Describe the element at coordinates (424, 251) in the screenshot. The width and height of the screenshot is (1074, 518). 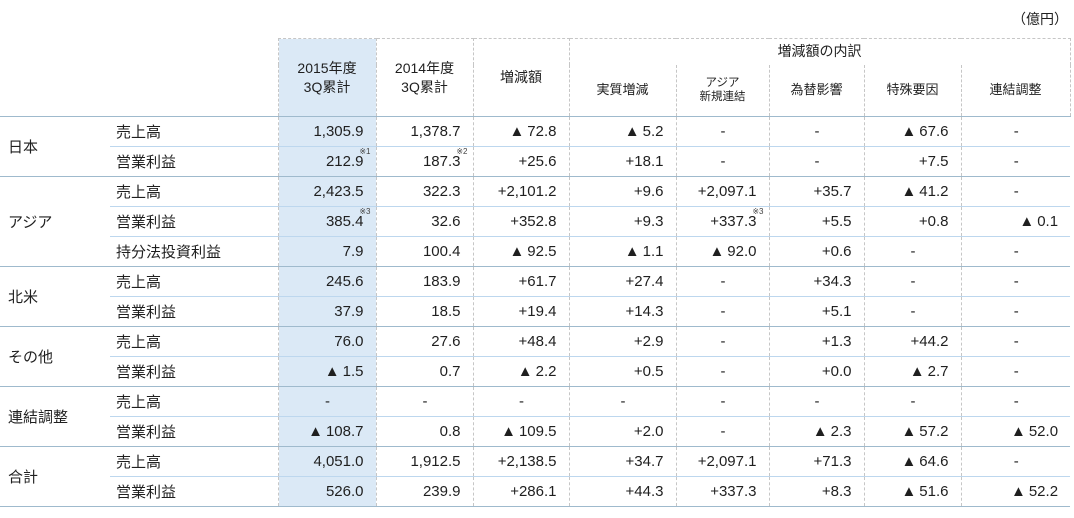
I see `value-cell: 100.4` at that location.